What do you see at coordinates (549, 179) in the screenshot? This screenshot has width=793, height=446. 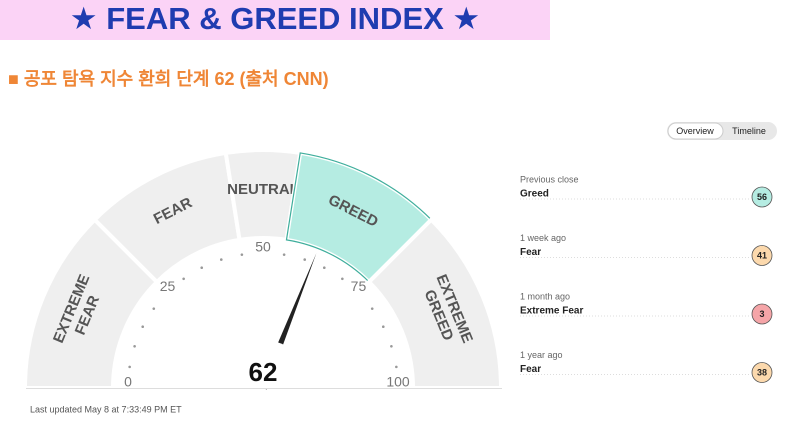 I see `period: Previous close` at bounding box center [549, 179].